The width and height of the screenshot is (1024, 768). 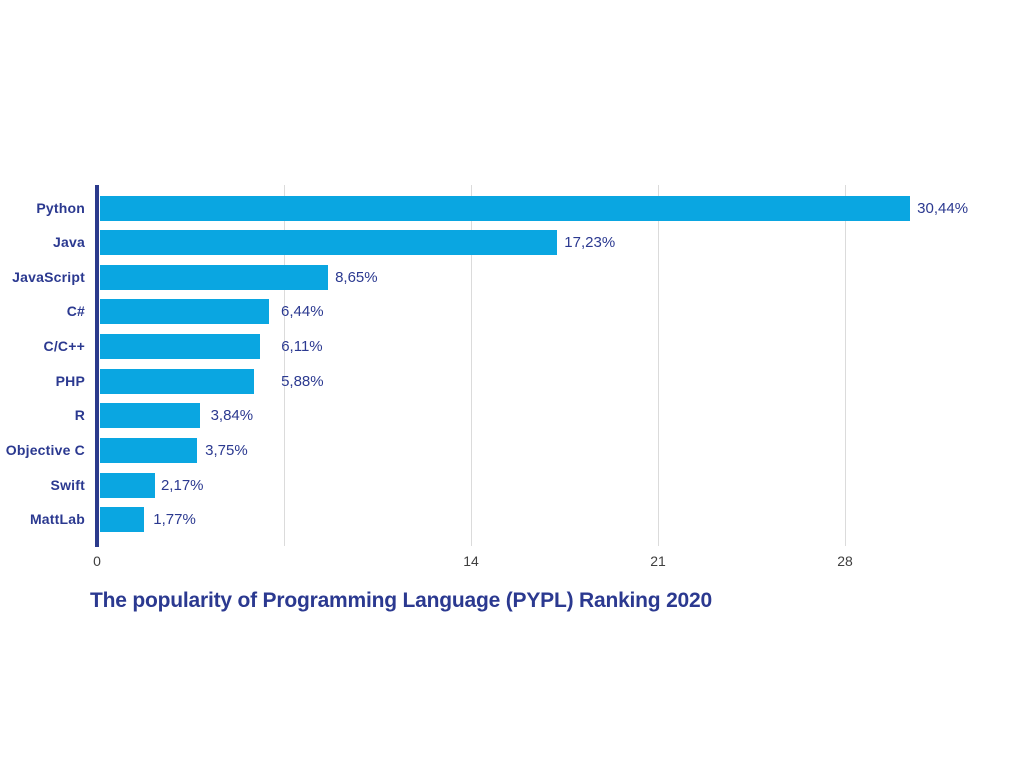 What do you see at coordinates (79, 415) in the screenshot?
I see `category-label: R` at bounding box center [79, 415].